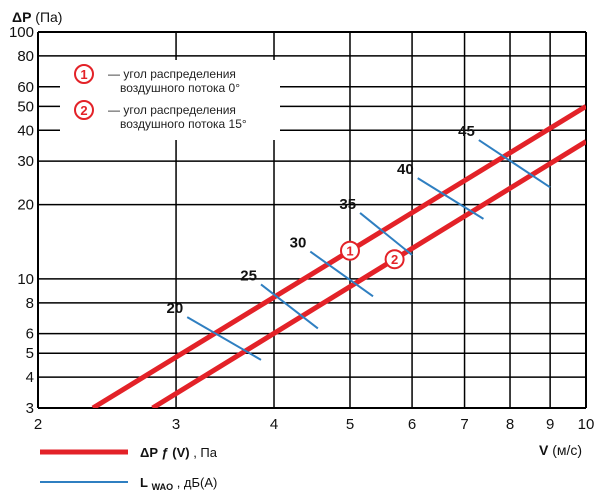  I want to click on noise-label-30: 30, so click(298, 243).